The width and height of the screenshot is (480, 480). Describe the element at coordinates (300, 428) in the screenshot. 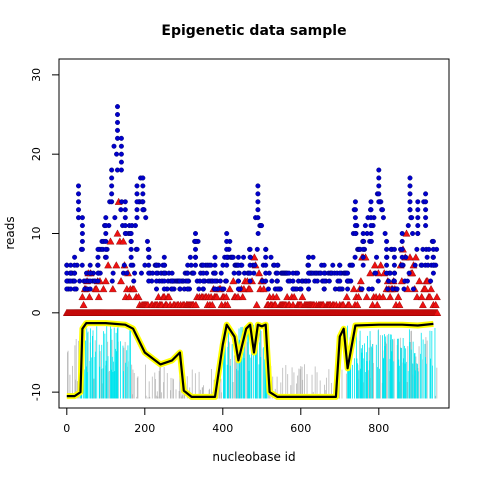

I see `x-tick-label: 600` at that location.